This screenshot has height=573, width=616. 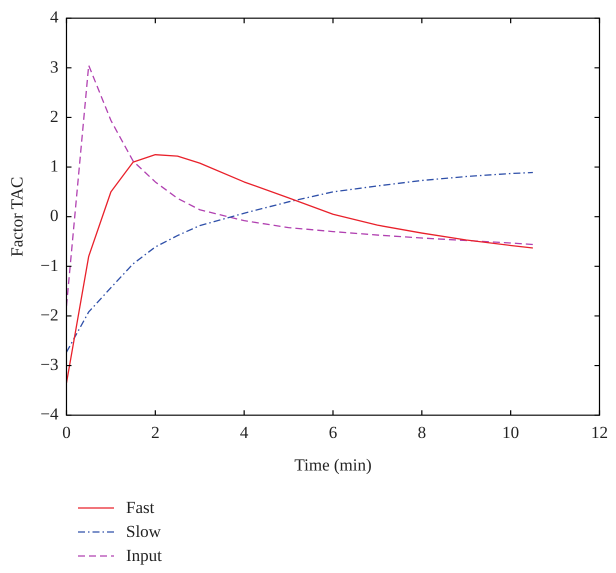 What do you see at coordinates (49, 265) in the screenshot?
I see `y-tick-label: −1` at bounding box center [49, 265].